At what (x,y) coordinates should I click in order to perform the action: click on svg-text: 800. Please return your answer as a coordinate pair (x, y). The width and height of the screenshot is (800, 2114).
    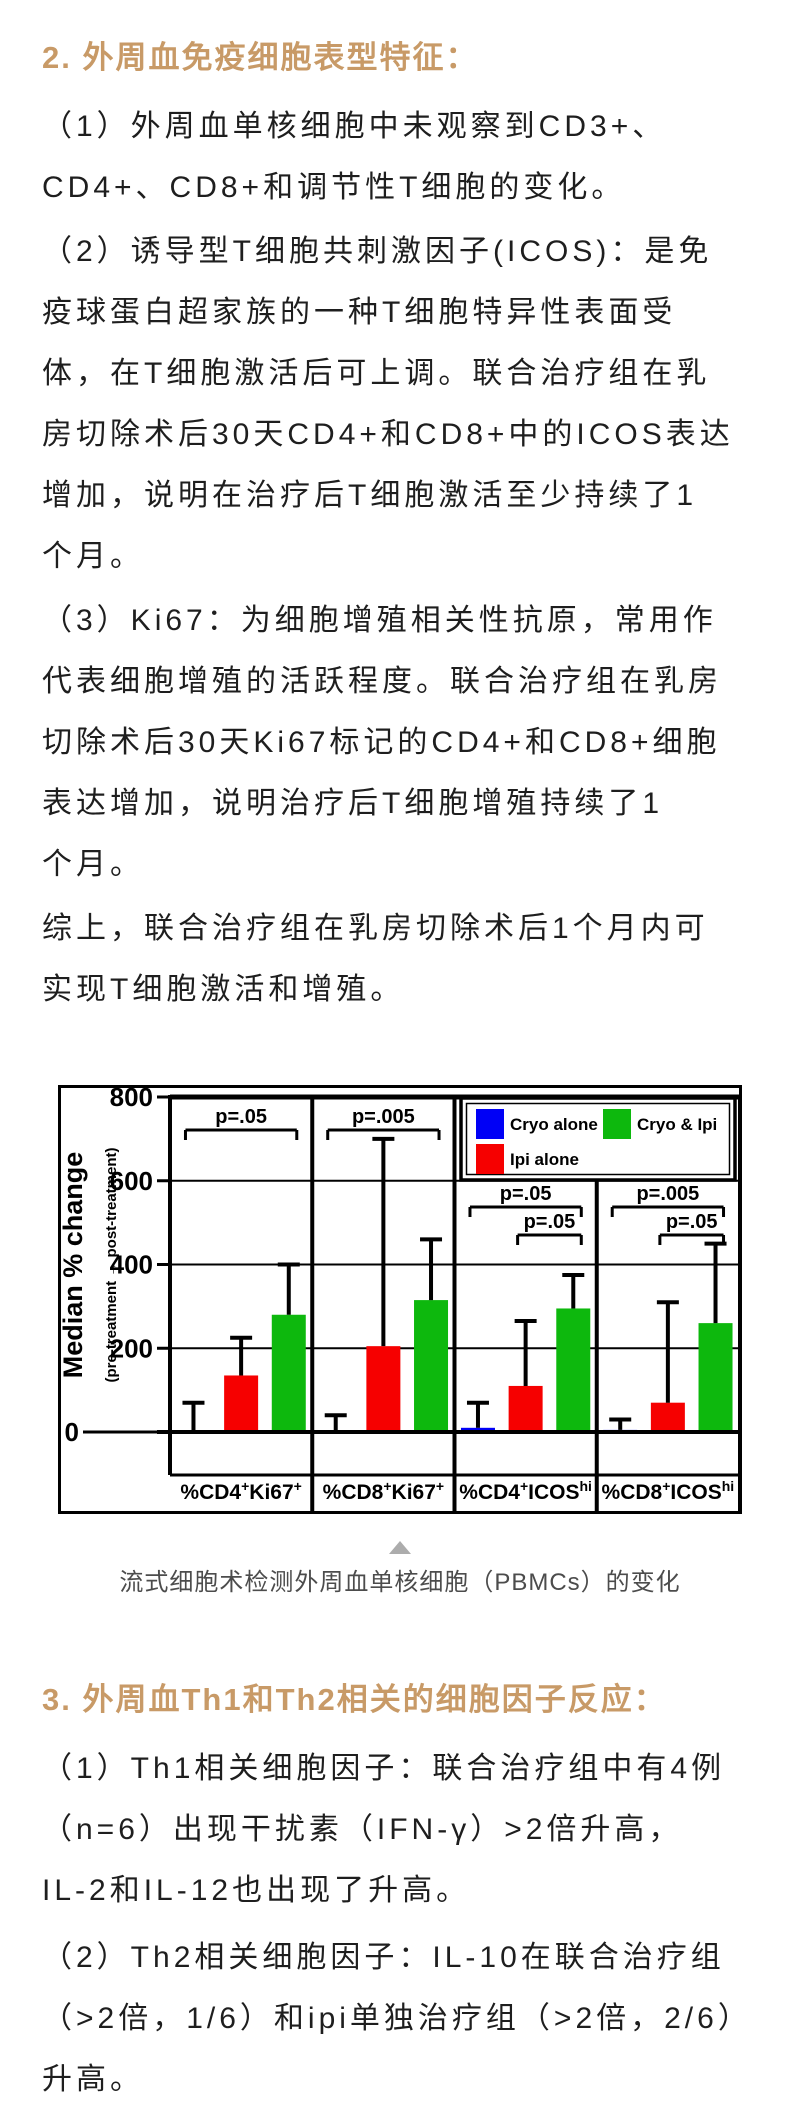
    Looking at the image, I should click on (131, 1098).